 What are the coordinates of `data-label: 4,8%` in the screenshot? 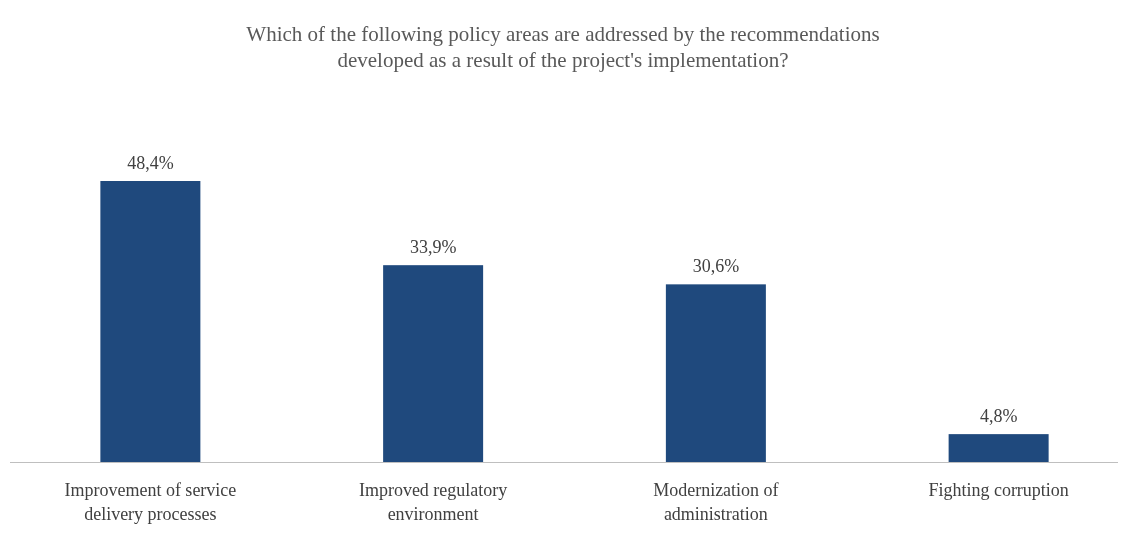 It's located at (998, 416).